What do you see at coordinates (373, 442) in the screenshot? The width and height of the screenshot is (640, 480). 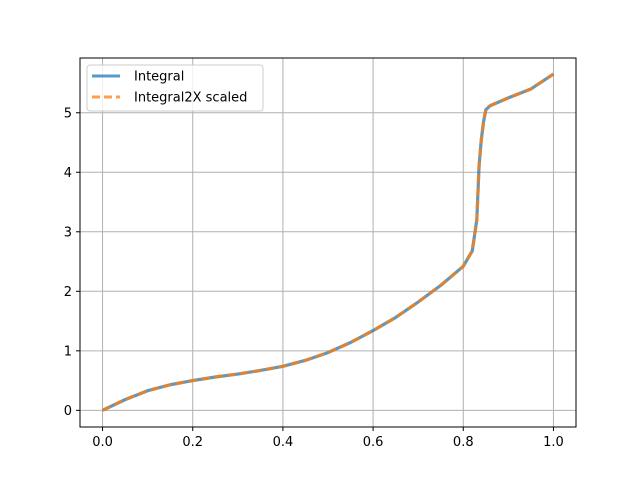 I see `x-tick-label: 0.6` at bounding box center [373, 442].